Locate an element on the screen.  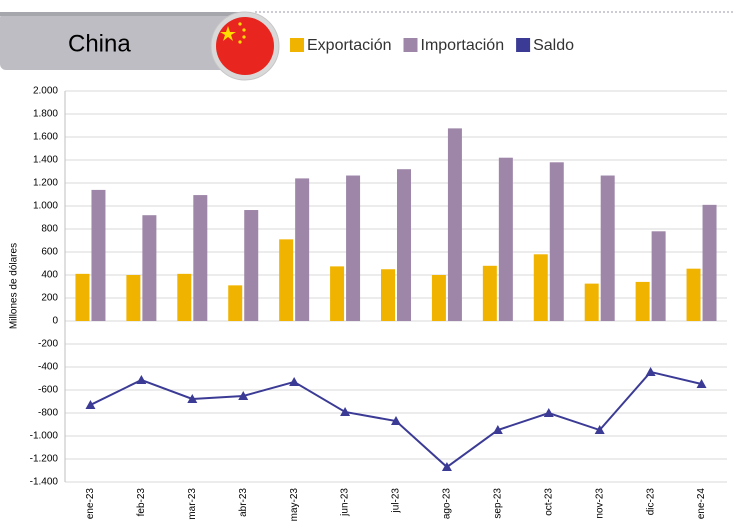
y-tick-label: 2.000 is located at coordinates (45, 91).